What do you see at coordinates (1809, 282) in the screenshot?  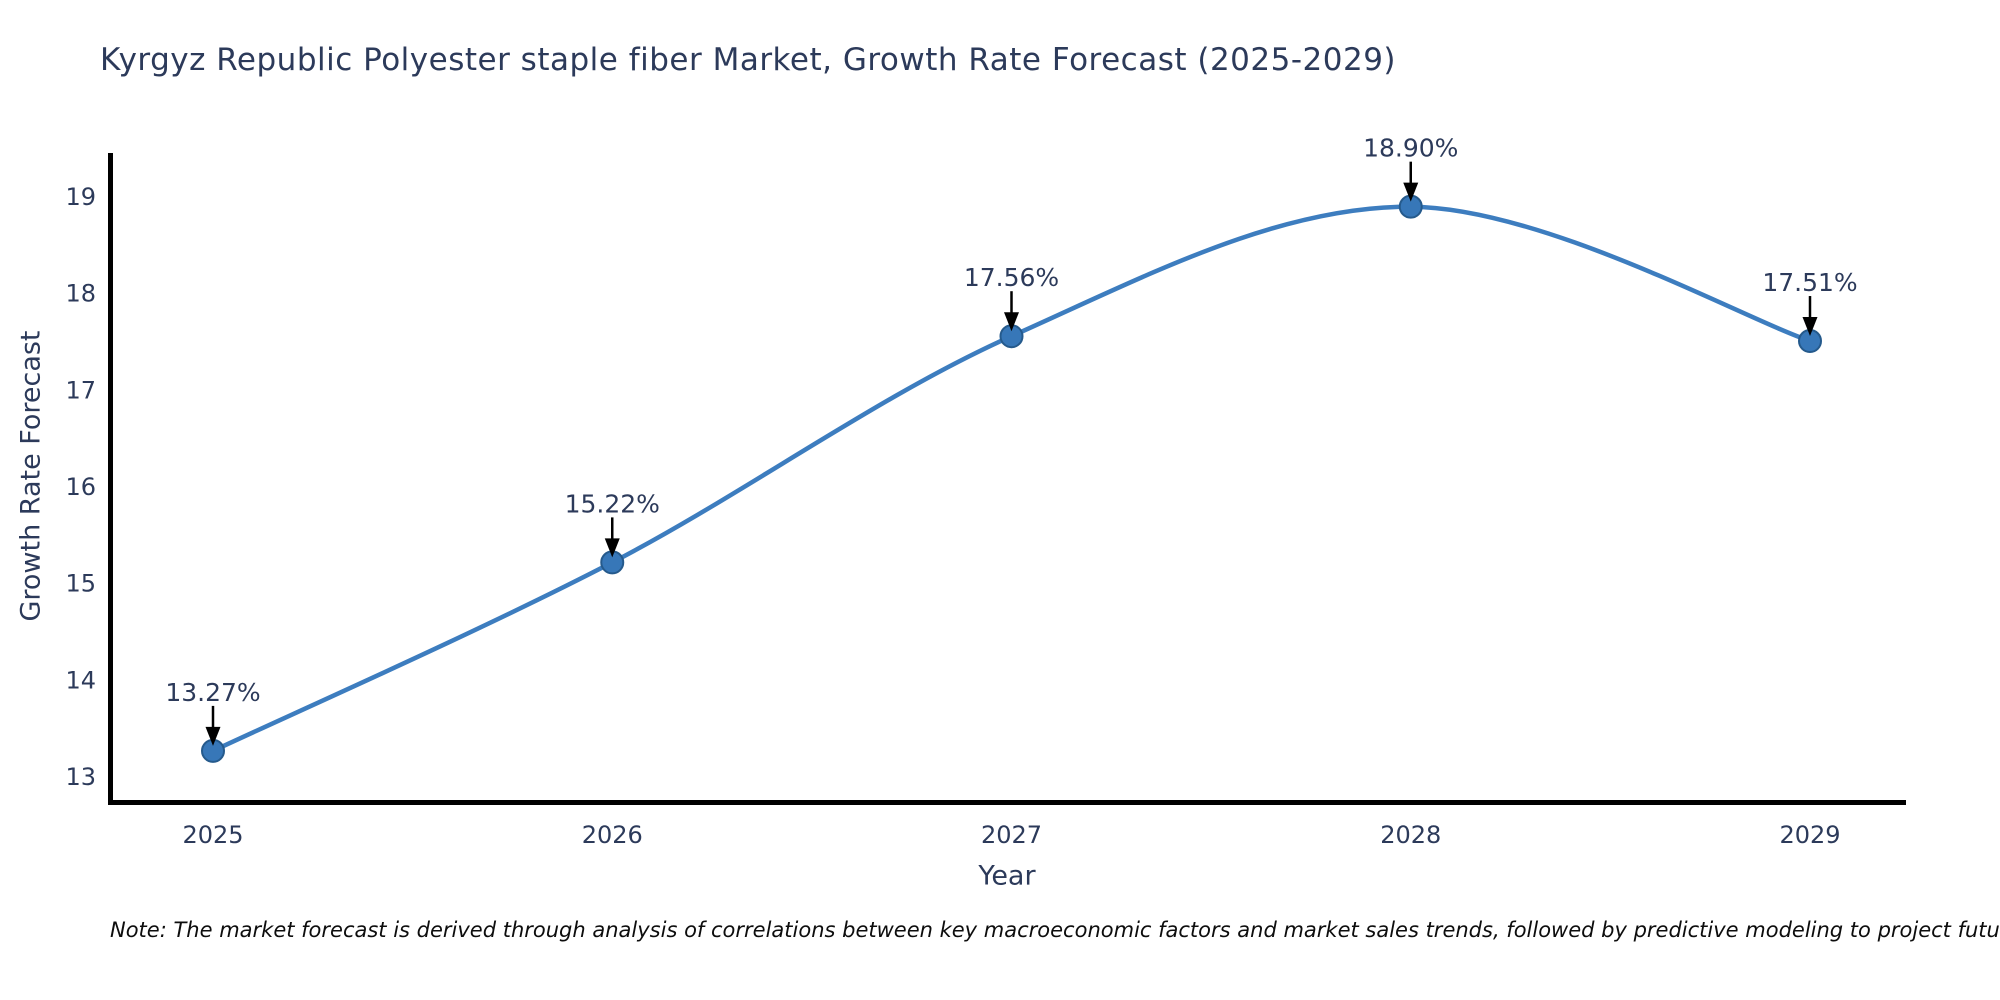 I see `annotation-label: 17.51%` at bounding box center [1809, 282].